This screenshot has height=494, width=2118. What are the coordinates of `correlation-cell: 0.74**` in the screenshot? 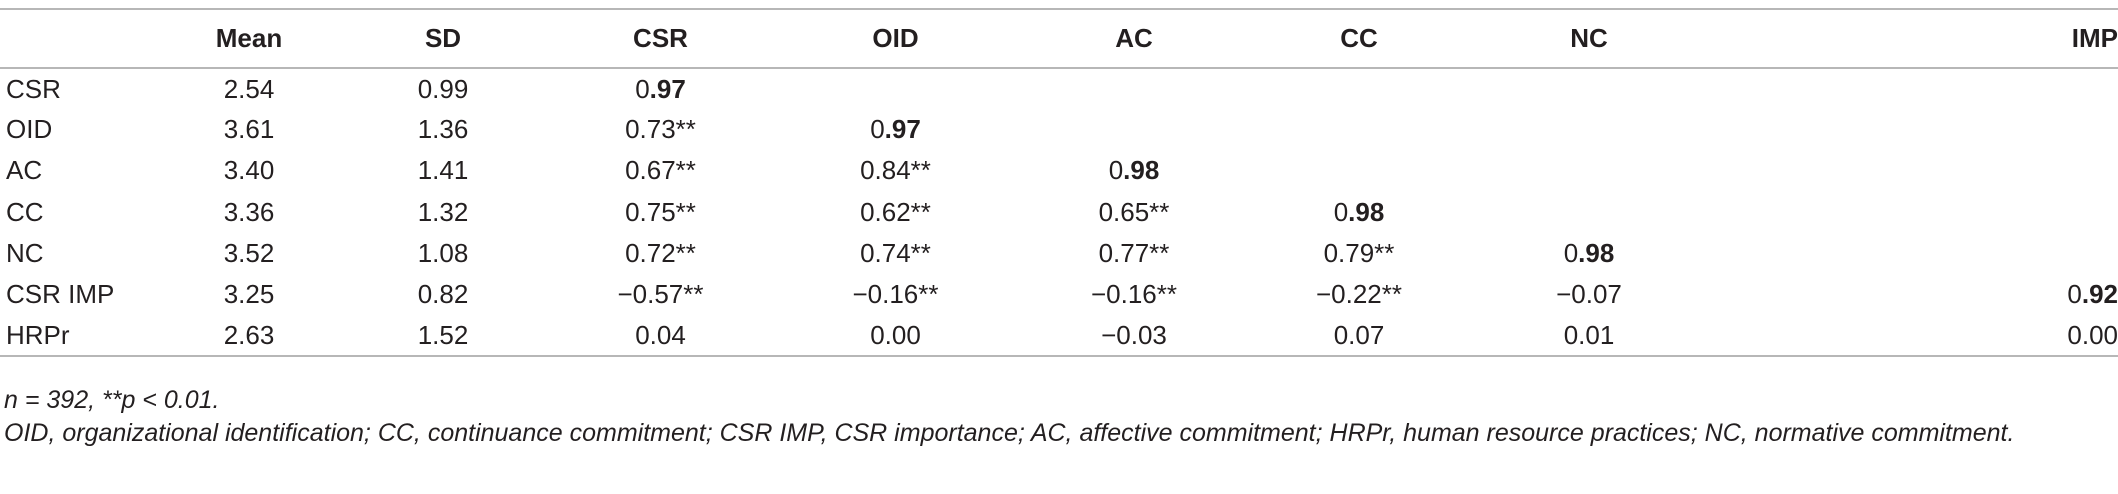 It's located at (895, 252).